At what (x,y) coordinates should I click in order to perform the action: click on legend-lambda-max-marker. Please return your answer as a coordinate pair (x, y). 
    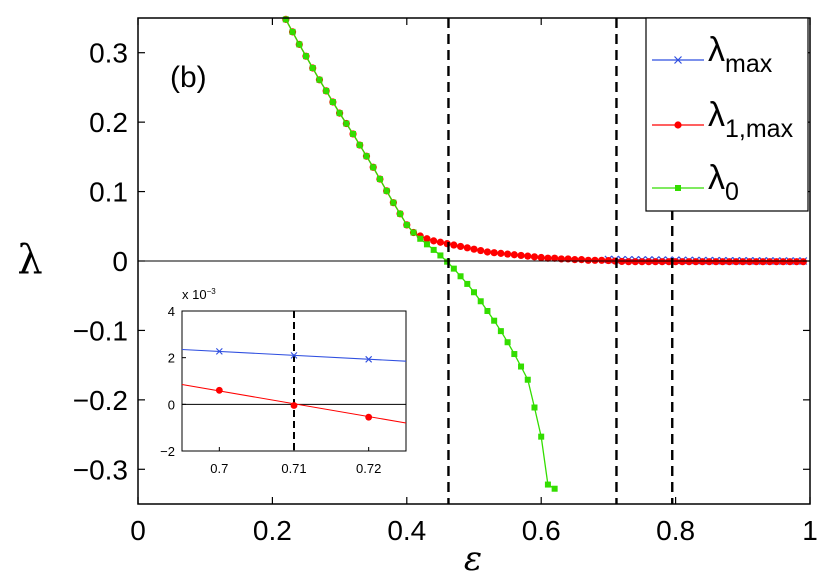
    Looking at the image, I should click on (678, 60).